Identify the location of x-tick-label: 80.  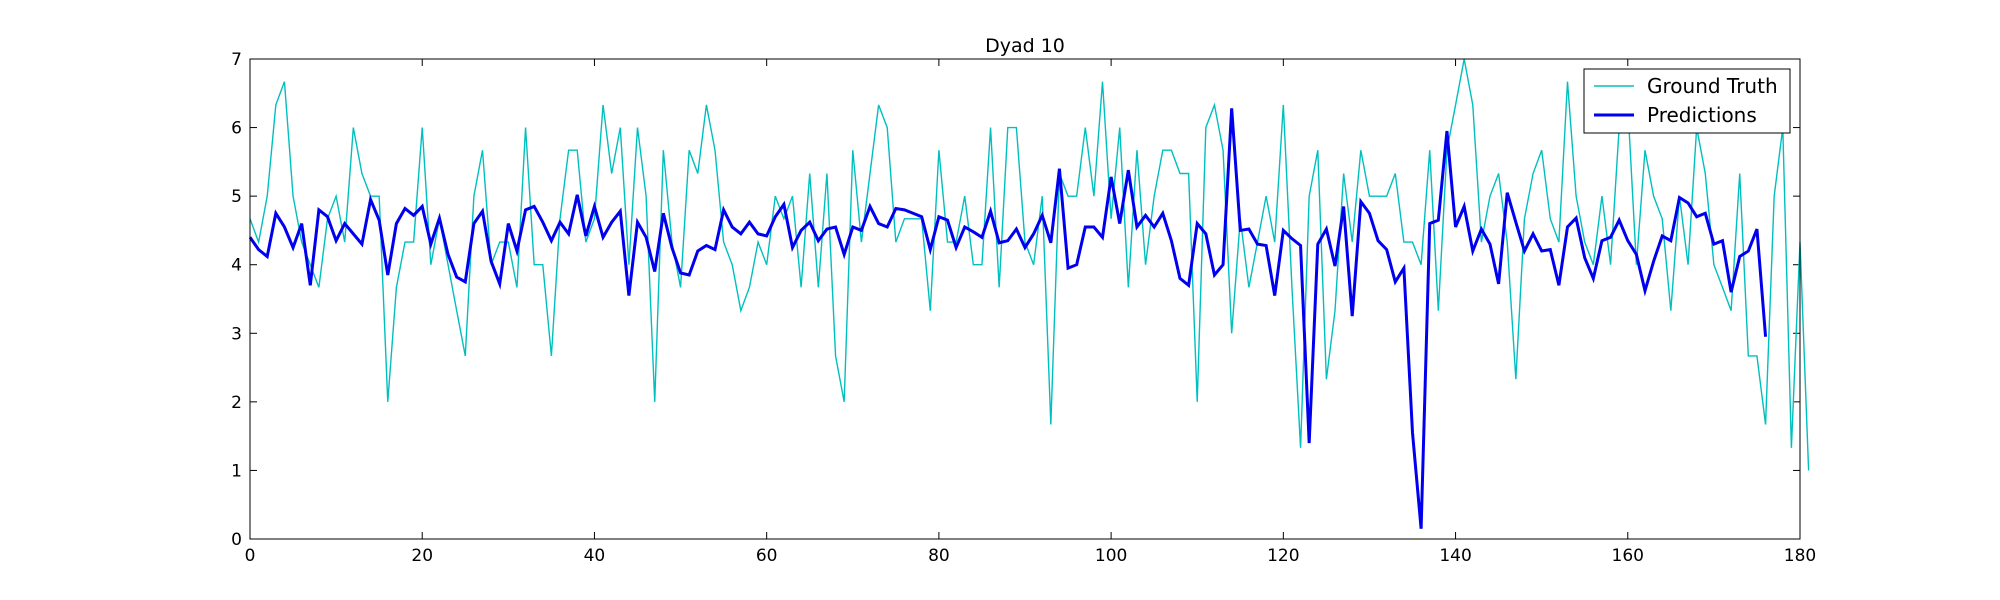
(939, 556).